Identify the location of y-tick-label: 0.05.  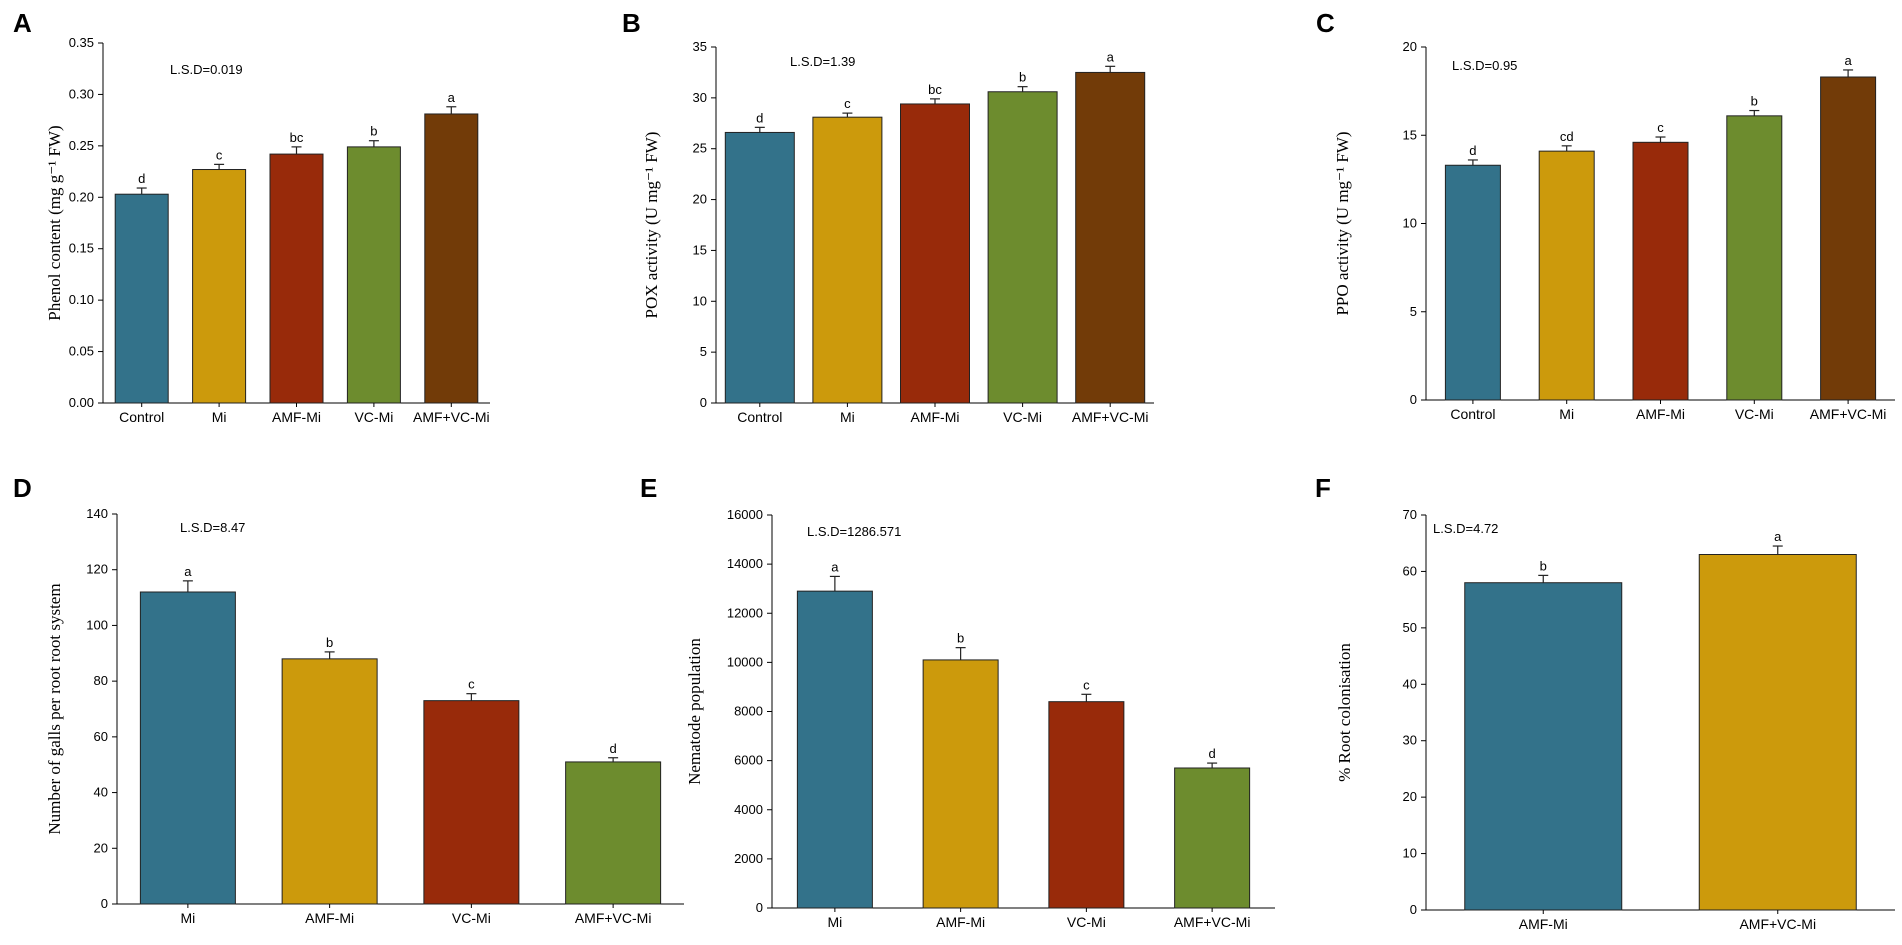
(81, 351).